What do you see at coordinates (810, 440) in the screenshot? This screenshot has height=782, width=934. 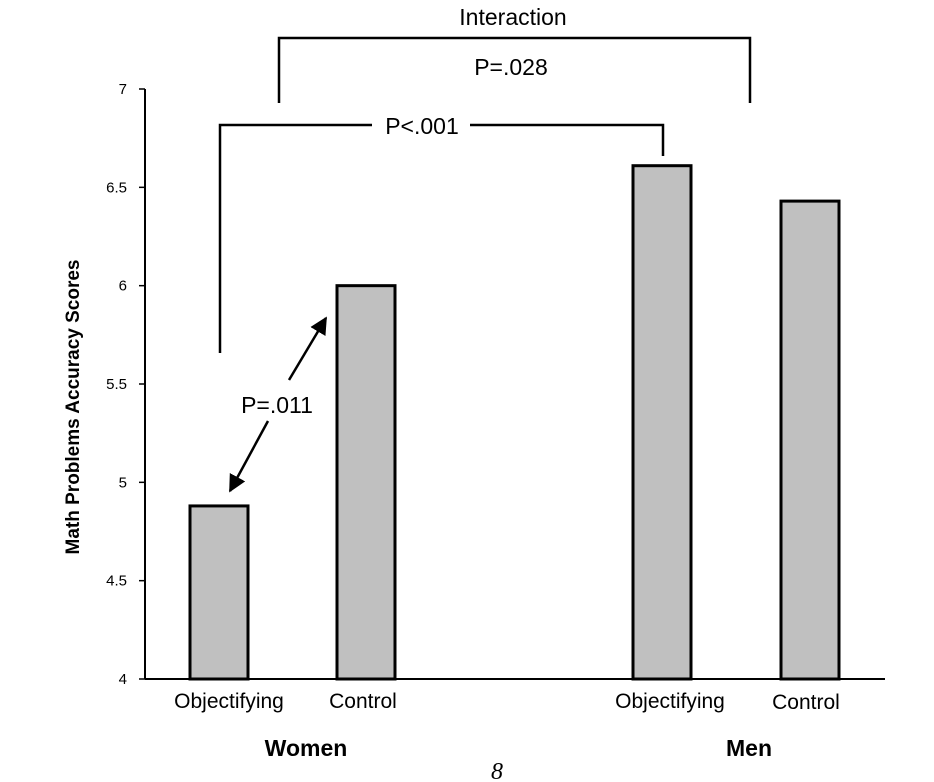 I see `bar-men-control` at bounding box center [810, 440].